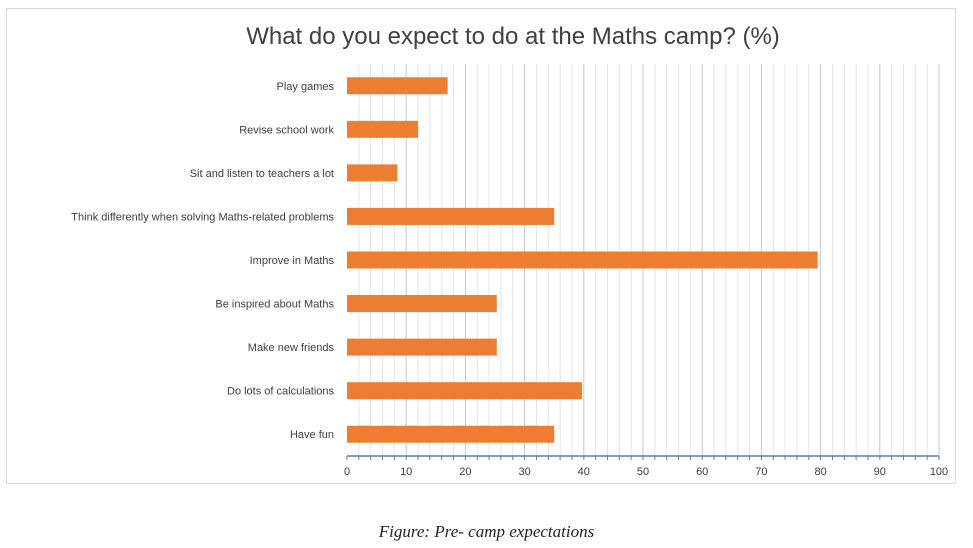 This screenshot has width=973, height=548. Describe the element at coordinates (465, 472) in the screenshot. I see `x-tick-label: 20` at that location.